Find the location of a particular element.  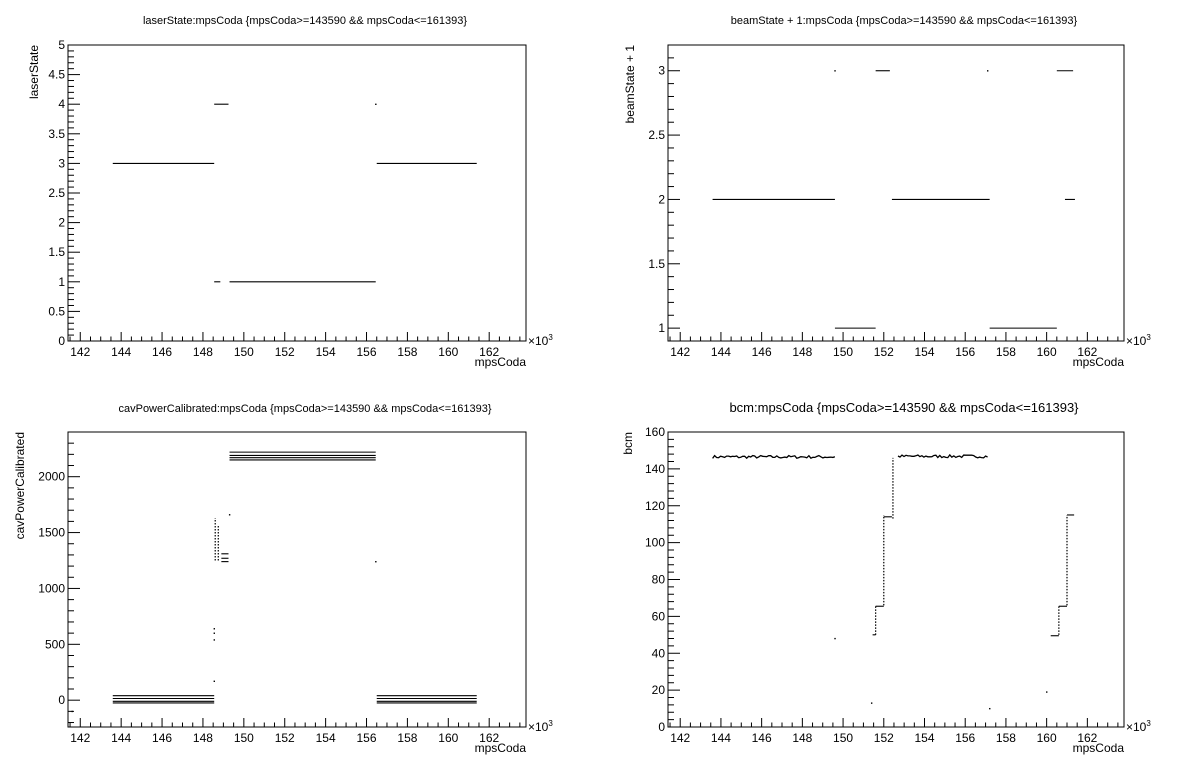

y-tick-label: 40 is located at coordinates (659, 653).